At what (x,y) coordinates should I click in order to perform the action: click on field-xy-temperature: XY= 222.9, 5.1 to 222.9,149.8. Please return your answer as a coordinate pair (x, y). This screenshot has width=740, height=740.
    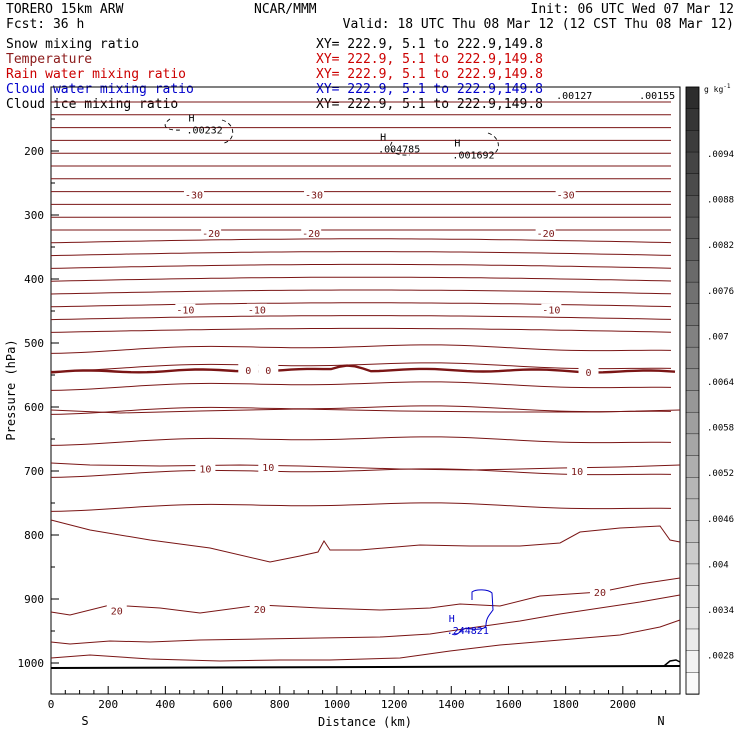
    Looking at the image, I should click on (429, 59).